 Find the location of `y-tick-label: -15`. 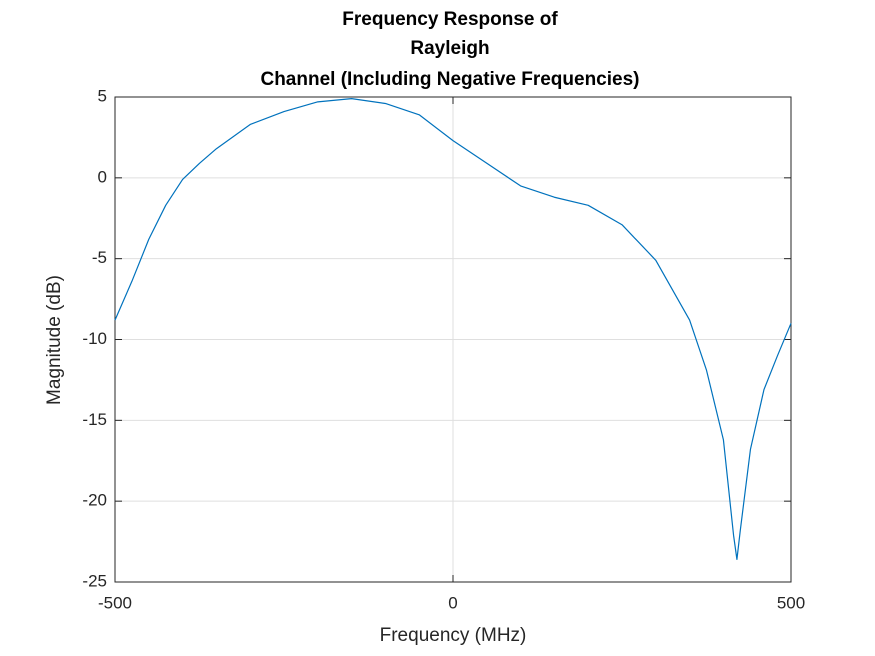

y-tick-label: -15 is located at coordinates (94, 419).